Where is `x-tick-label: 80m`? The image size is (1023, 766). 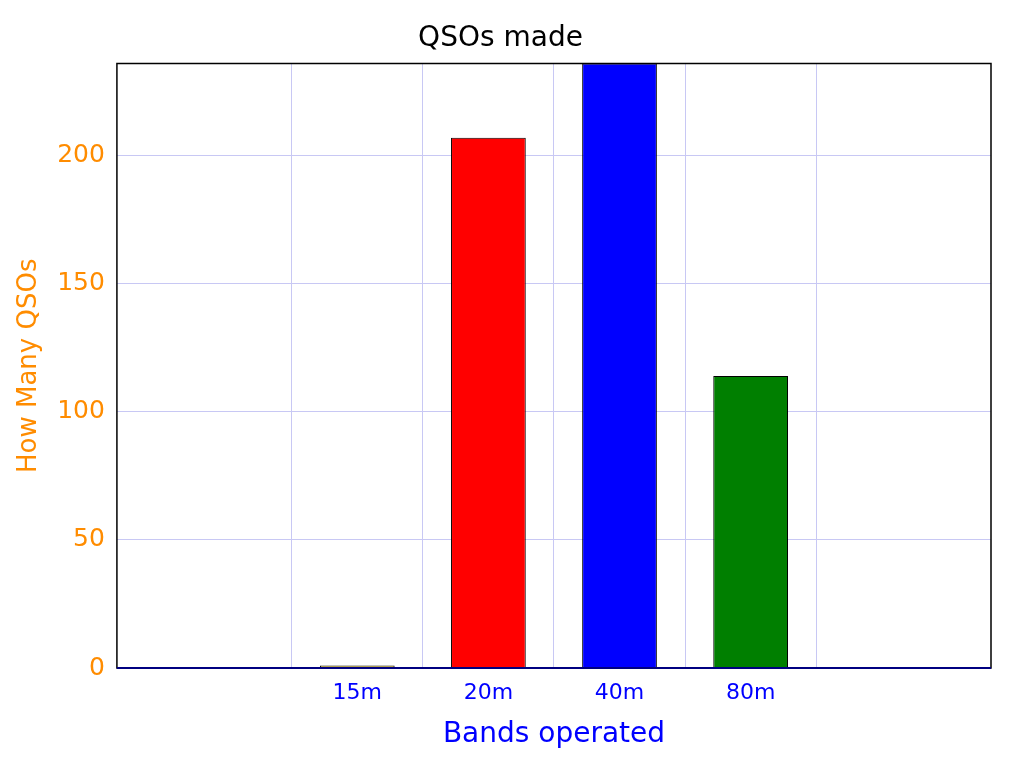 x-tick-label: 80m is located at coordinates (750, 691).